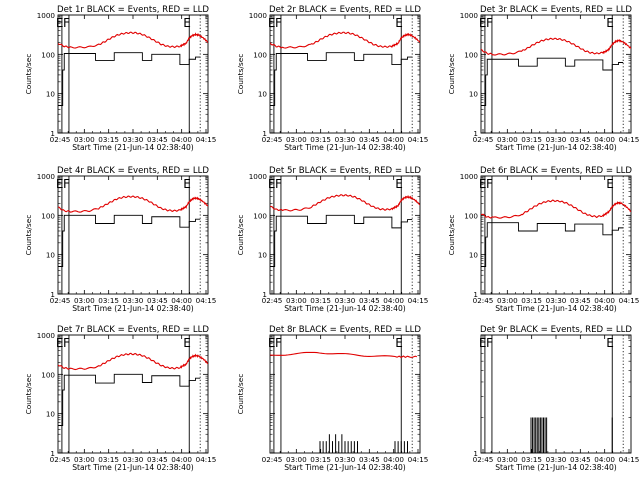 This screenshot has width=640, height=480. What do you see at coordinates (133, 171) in the screenshot?
I see `panel-title: Det 4r BLACK = Events, RED = LLD` at bounding box center [133, 171].